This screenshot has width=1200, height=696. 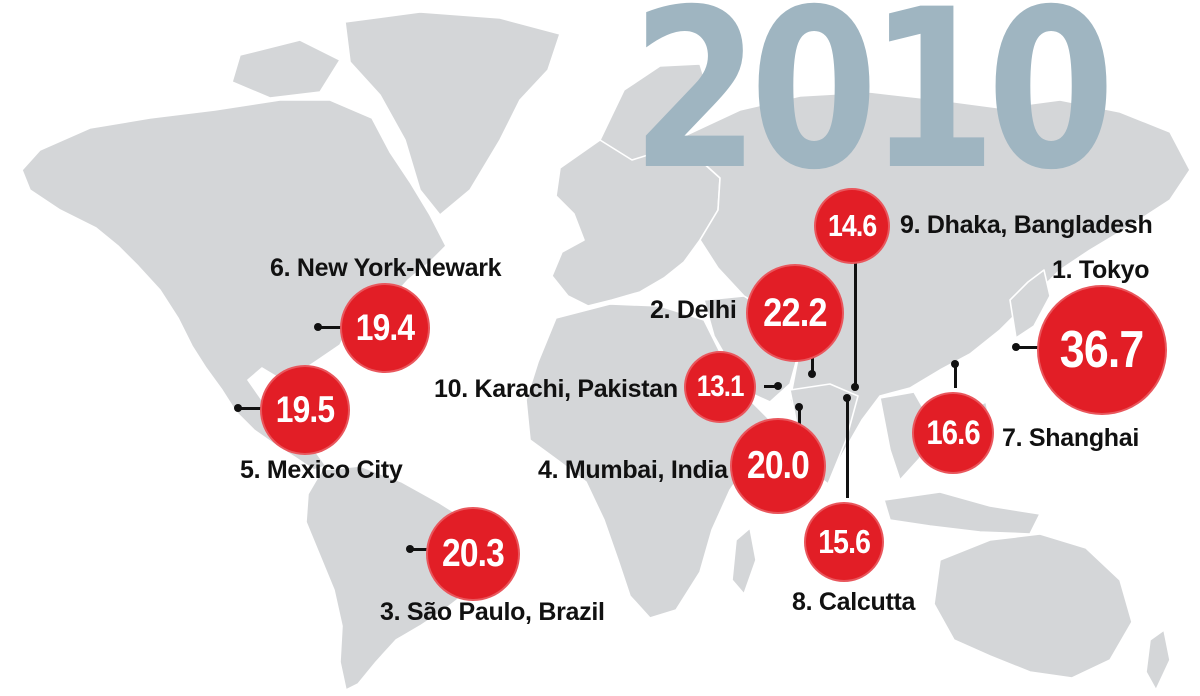 What do you see at coordinates (1158, 660) in the screenshot?
I see `new-zealand-landmass` at bounding box center [1158, 660].